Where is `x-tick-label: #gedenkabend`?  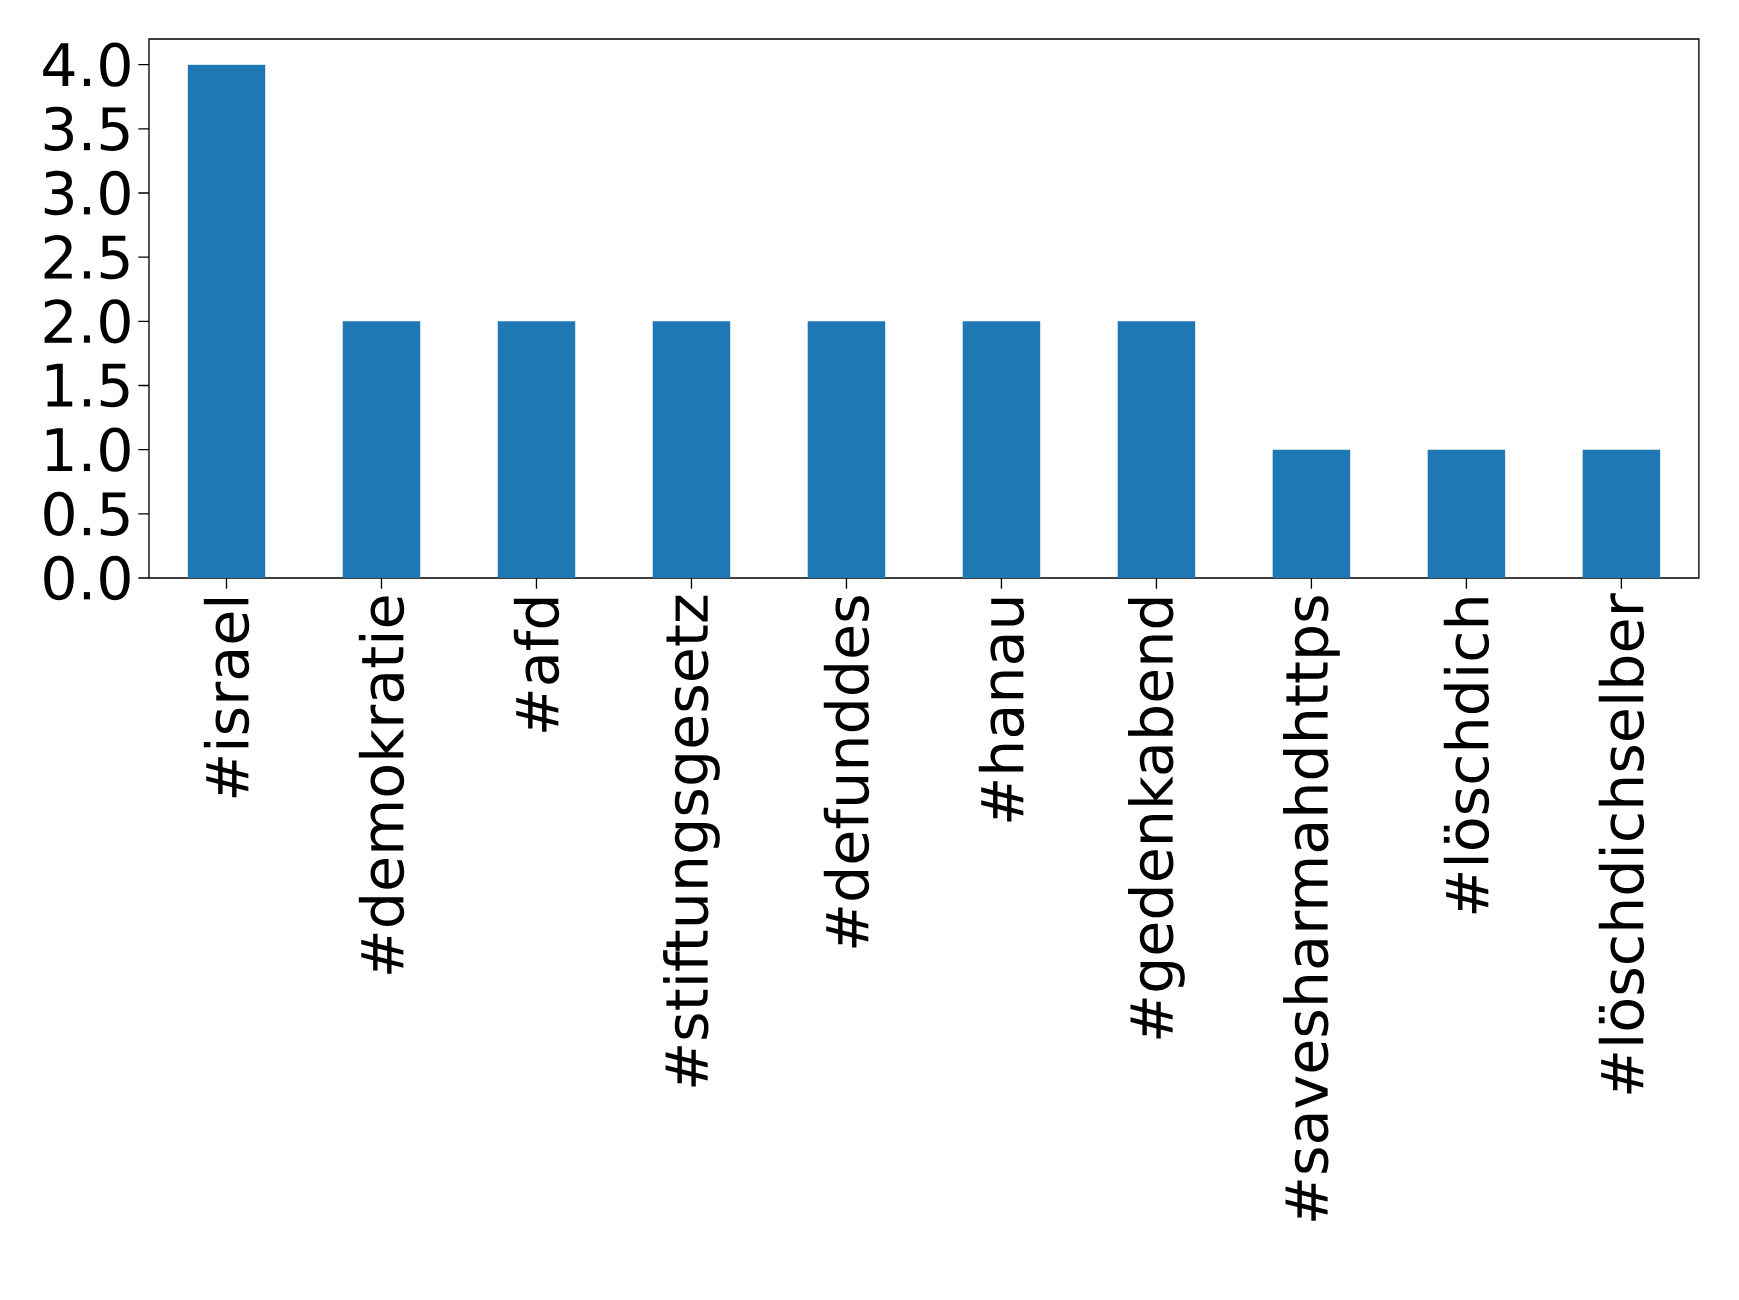 x-tick-label: #gedenkabend is located at coordinates (1156, 818).